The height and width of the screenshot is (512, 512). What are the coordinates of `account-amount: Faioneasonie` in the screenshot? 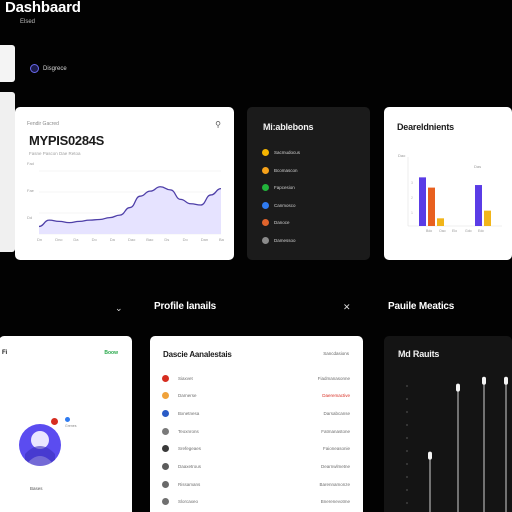 It's located at (336, 449).